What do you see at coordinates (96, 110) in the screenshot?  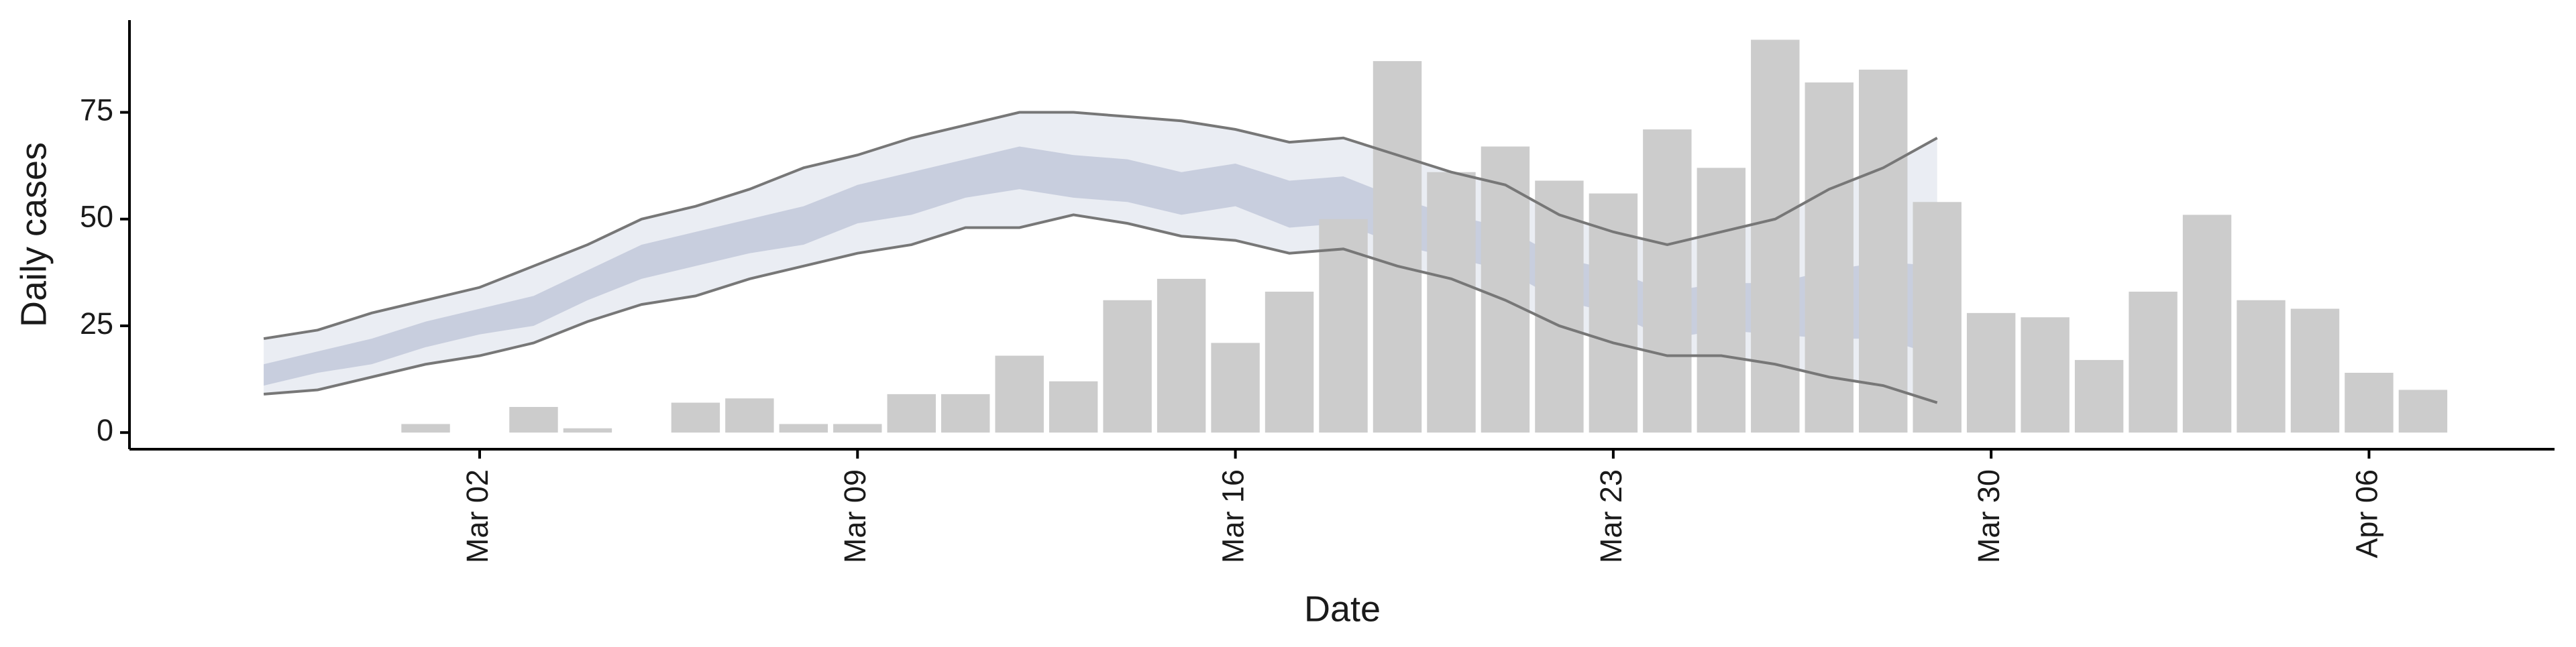 I see `y-tick-label: 75` at bounding box center [96, 110].